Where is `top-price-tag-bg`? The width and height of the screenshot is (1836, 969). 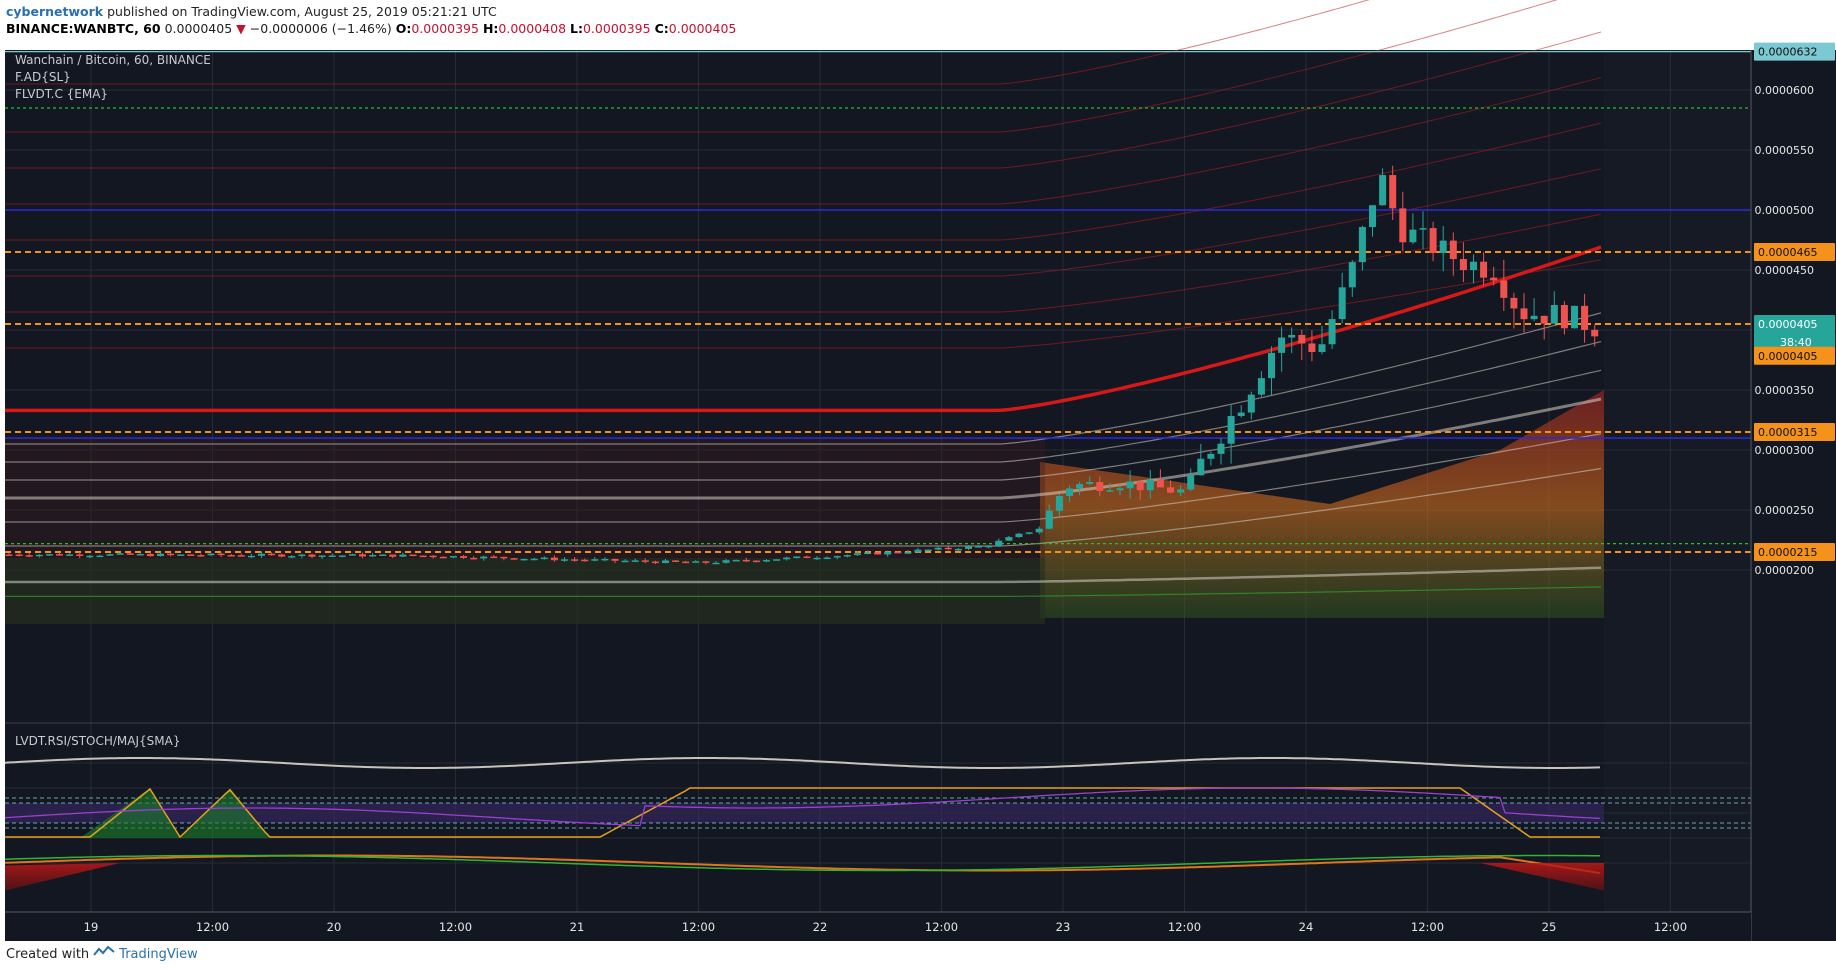
top-price-tag-bg is located at coordinates (1794, 51).